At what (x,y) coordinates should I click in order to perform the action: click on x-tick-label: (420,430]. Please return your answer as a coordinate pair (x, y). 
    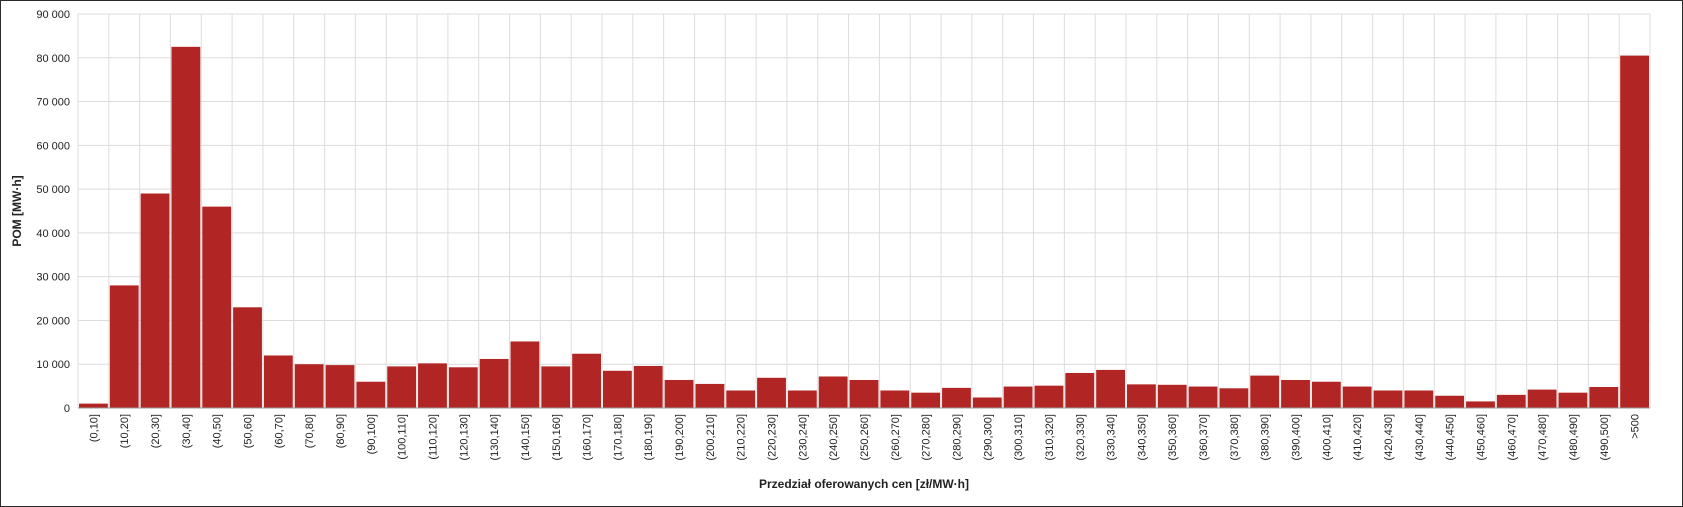
    Looking at the image, I should click on (1389, 437).